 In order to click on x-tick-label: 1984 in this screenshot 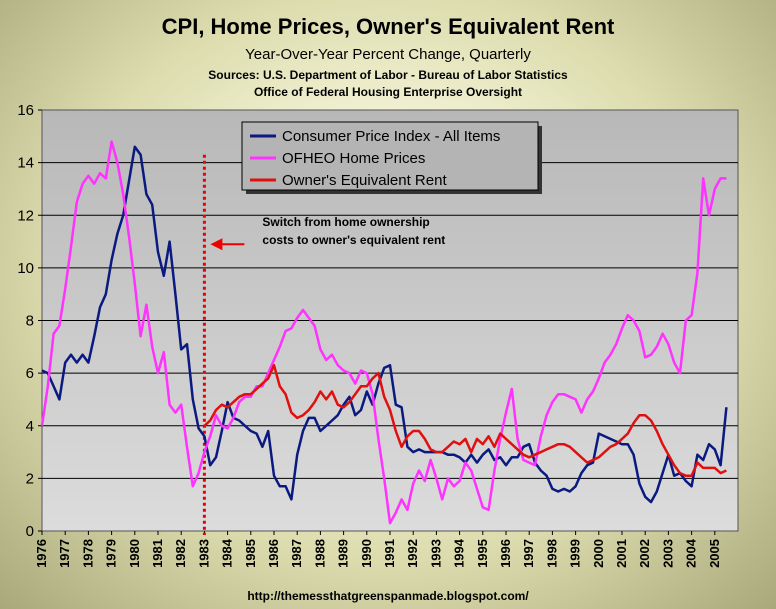, I will do `click(227, 553)`.